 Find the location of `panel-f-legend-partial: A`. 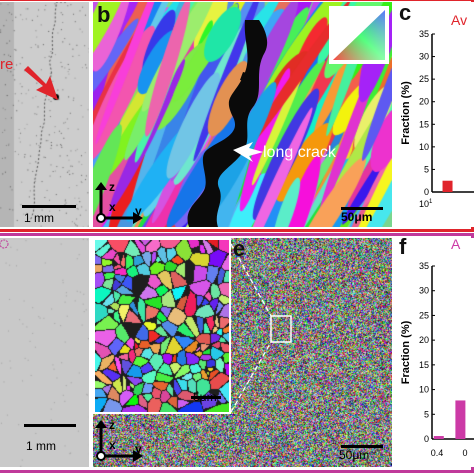

panel-f-legend-partial: A is located at coordinates (456, 245).